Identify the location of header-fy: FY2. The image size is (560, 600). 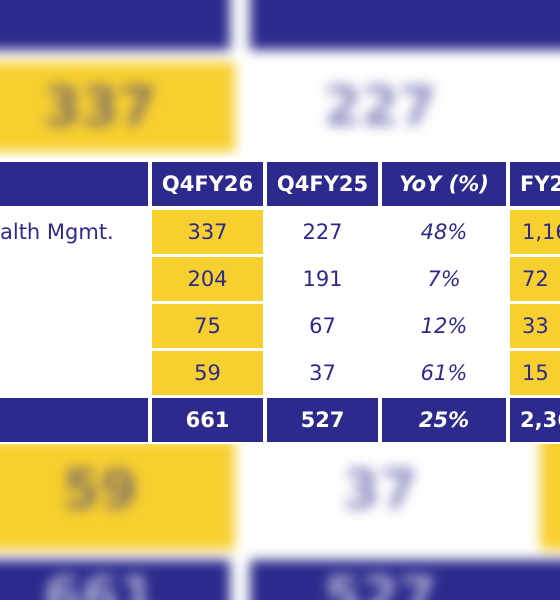
(535, 184).